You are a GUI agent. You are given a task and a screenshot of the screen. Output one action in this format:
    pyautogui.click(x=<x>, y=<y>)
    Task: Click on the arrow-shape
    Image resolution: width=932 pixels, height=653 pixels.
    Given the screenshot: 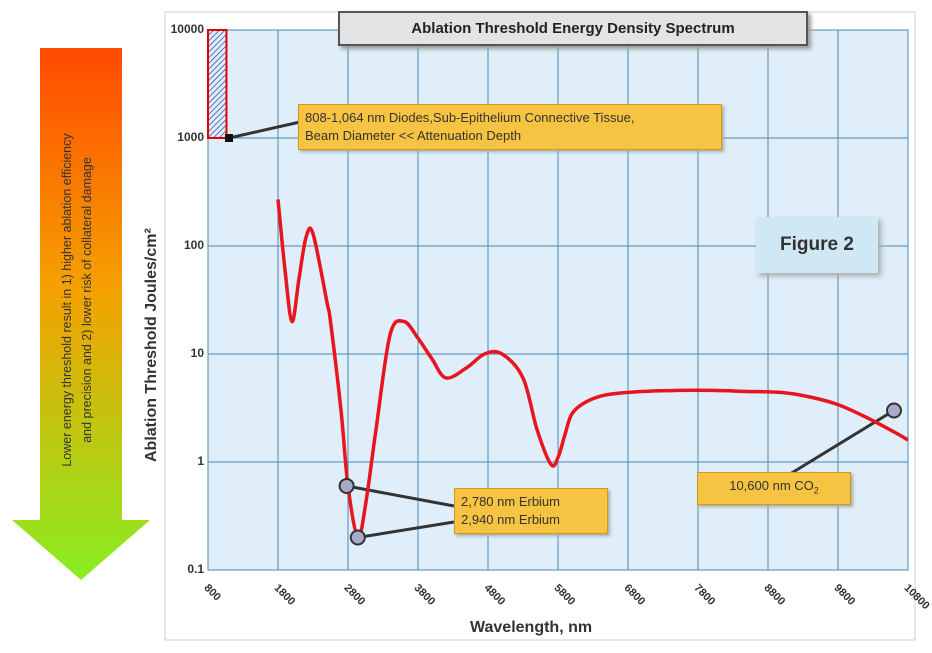 What is the action you would take?
    pyautogui.click(x=81, y=314)
    